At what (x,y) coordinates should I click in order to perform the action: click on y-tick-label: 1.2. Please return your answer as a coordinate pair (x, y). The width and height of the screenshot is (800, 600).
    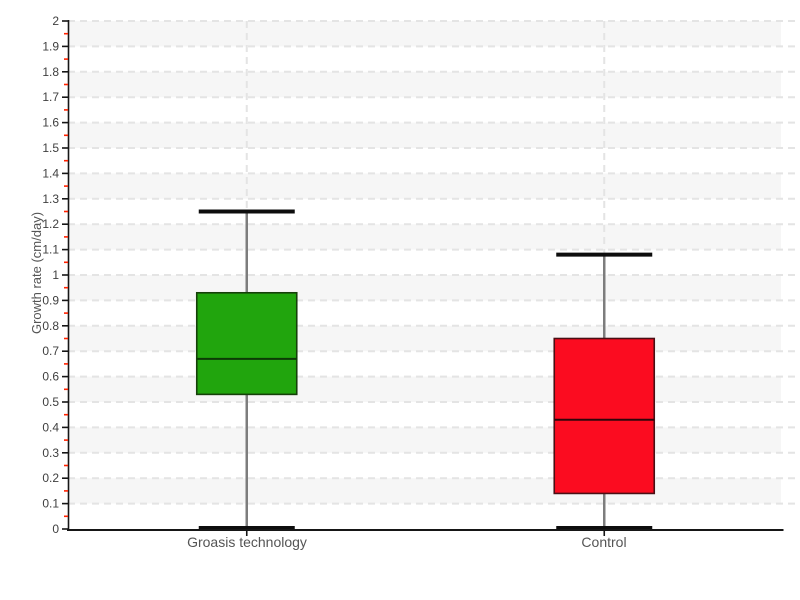
    Looking at the image, I should click on (50, 224).